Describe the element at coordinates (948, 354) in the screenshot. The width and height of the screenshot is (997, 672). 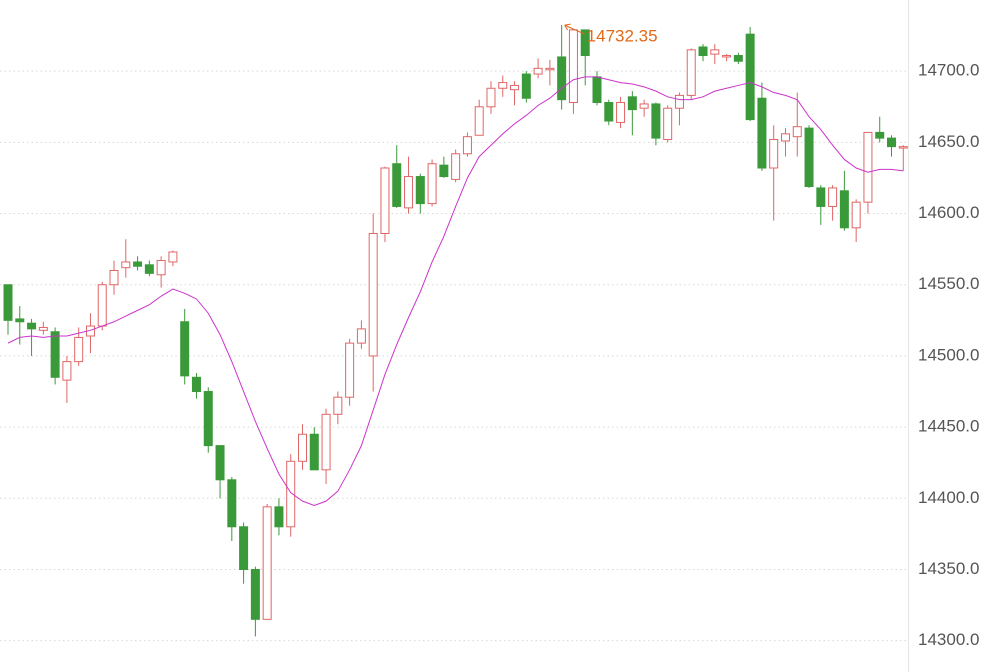
I see `y-tick-label: 14500.0` at that location.